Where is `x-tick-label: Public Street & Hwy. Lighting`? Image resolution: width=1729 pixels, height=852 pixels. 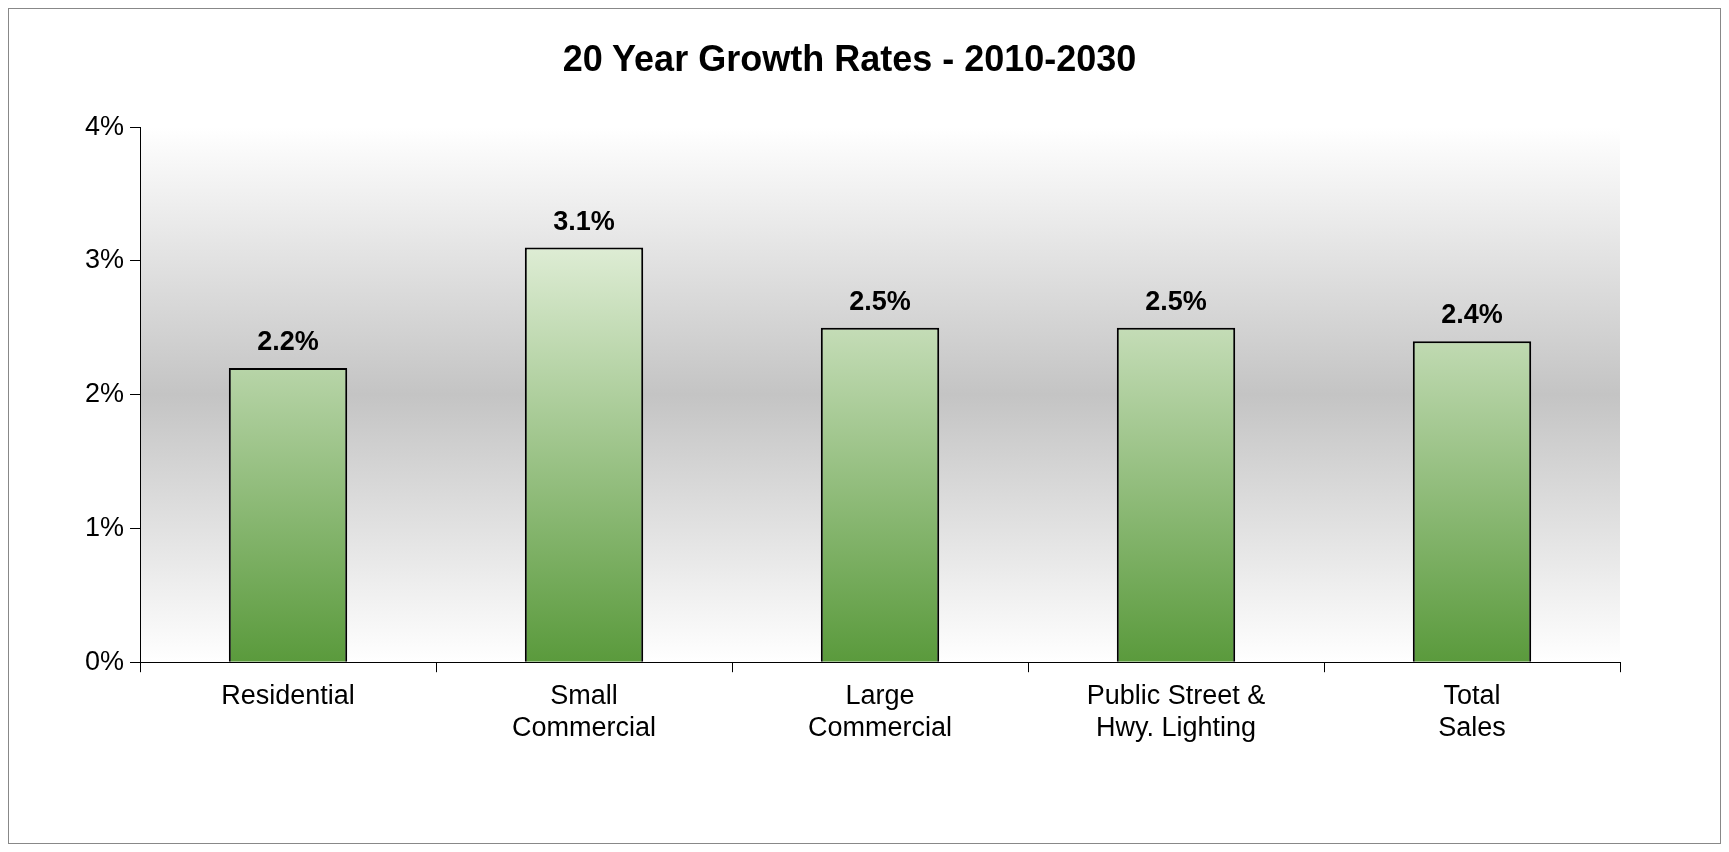 x-tick-label: Public Street & Hwy. Lighting is located at coordinates (1176, 711).